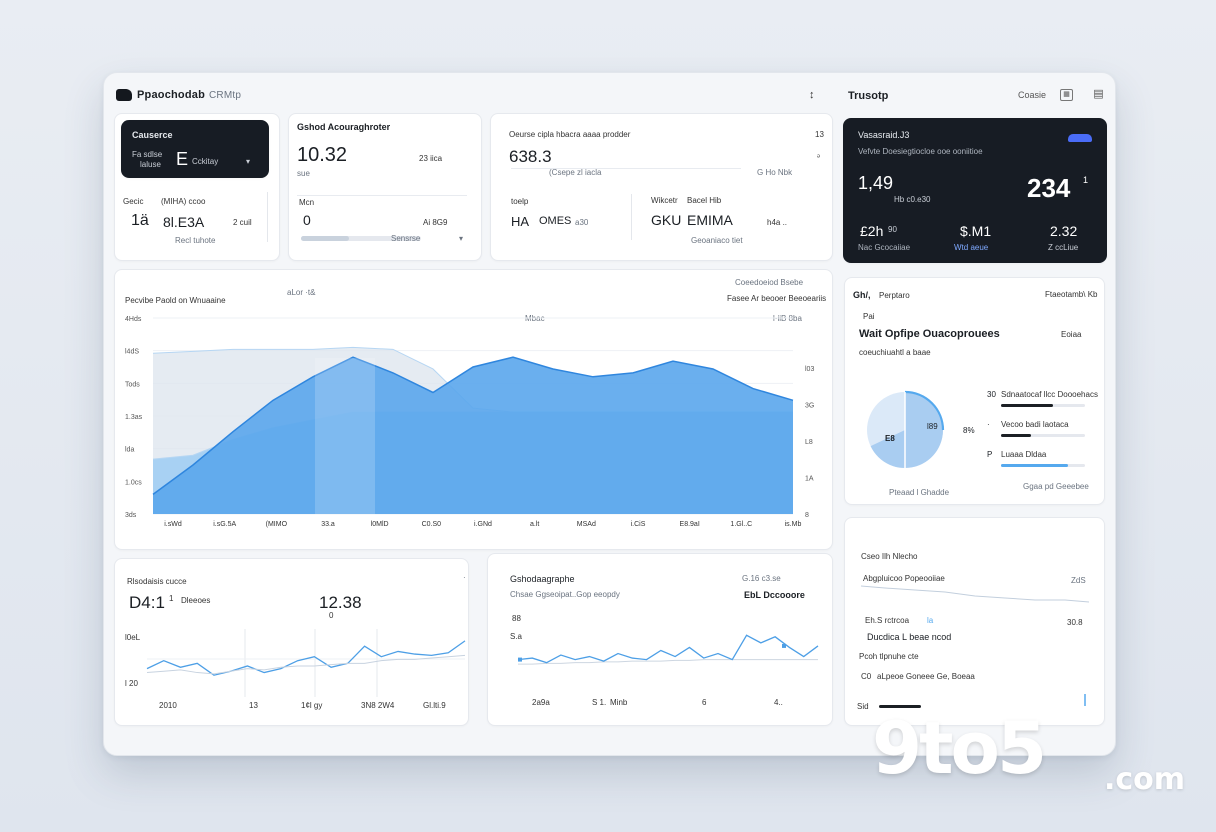 The height and width of the screenshot is (832, 1216). Describe the element at coordinates (248, 161) in the screenshot. I see `kpi1-row-trend: ▾` at that location.